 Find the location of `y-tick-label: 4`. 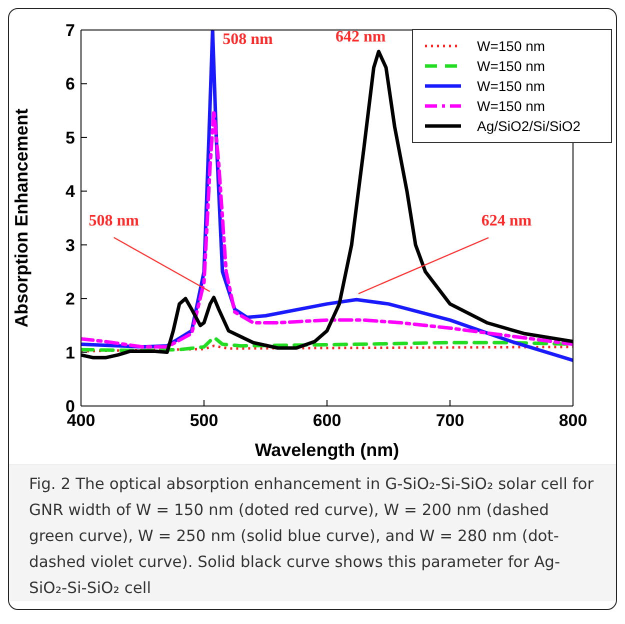

y-tick-label: 4 is located at coordinates (71, 192).